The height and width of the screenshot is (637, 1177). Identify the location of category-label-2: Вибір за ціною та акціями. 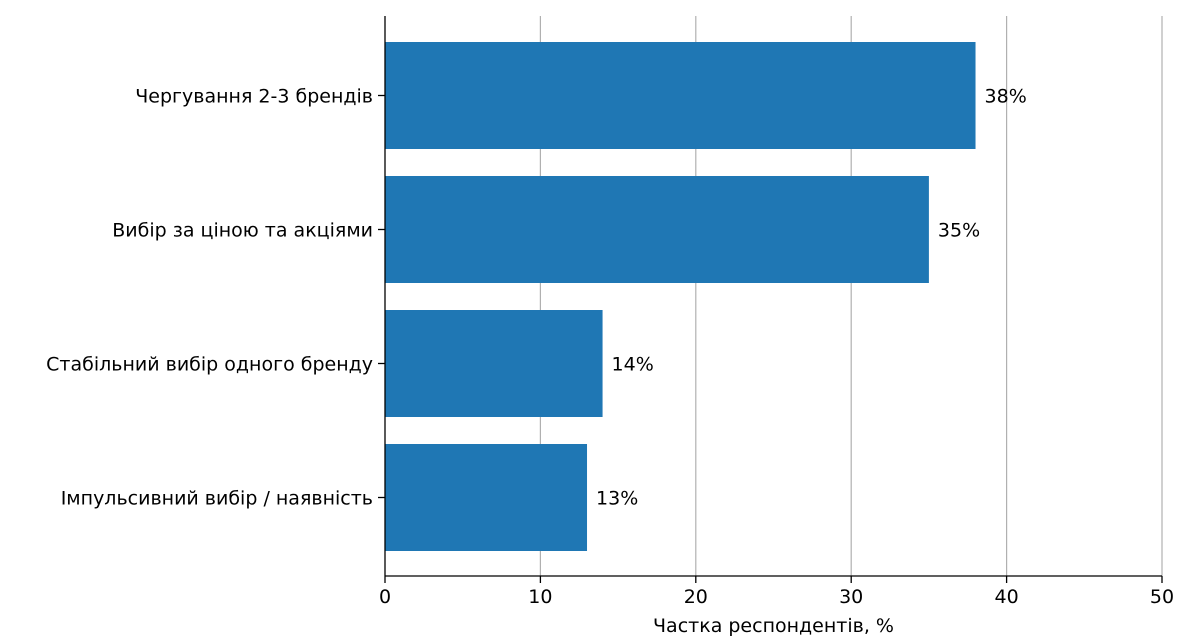
(242, 231).